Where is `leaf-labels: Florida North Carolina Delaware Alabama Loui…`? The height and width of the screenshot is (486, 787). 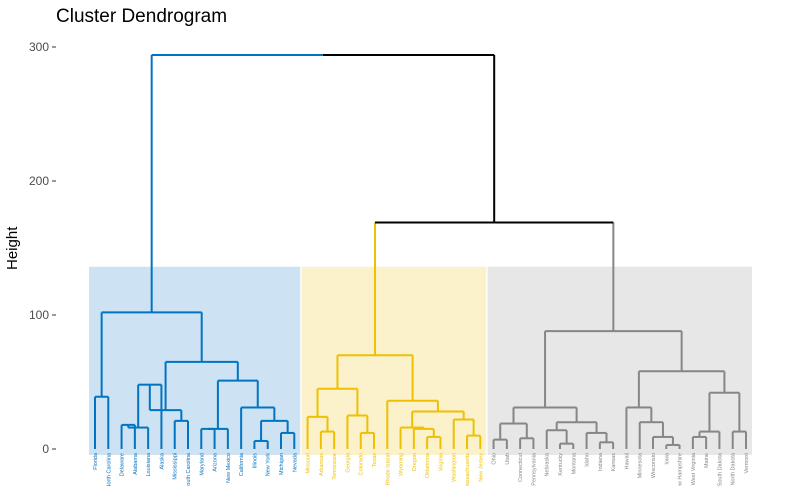
leaf-labels: Florida North Carolina Delaware Alabama Loui… is located at coordinates (421, 469).